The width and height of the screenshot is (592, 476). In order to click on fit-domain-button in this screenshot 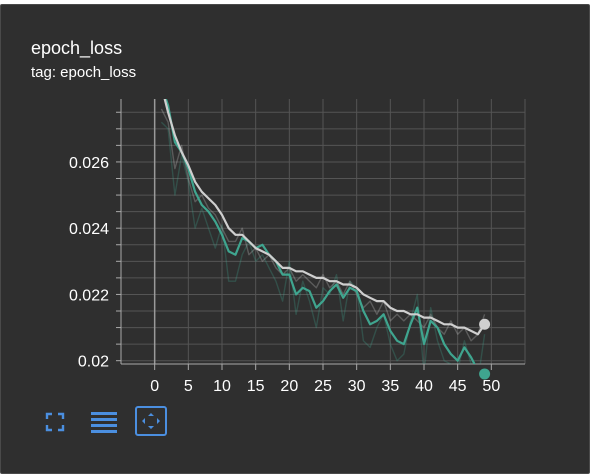, I will do `click(151, 421)`.